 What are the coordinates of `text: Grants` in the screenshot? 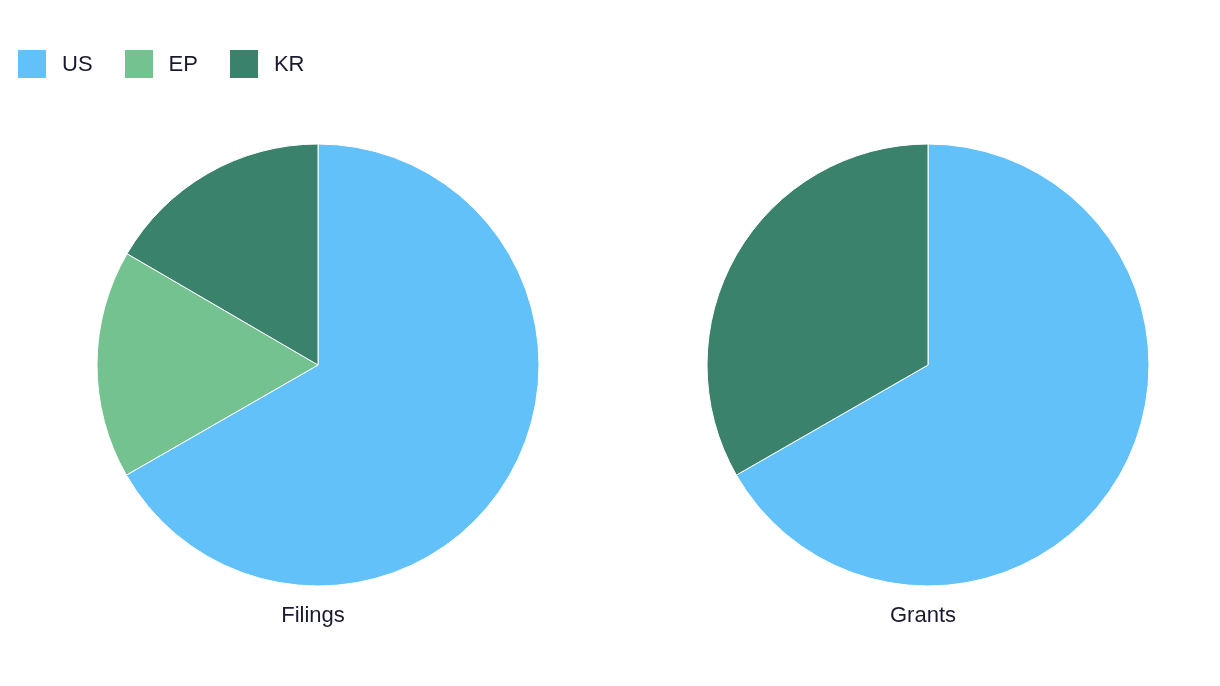 It's located at (923, 615).